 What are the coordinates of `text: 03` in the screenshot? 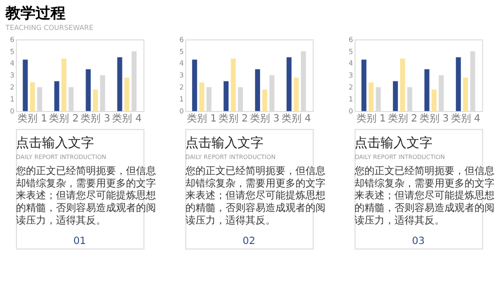 It's located at (418, 242).